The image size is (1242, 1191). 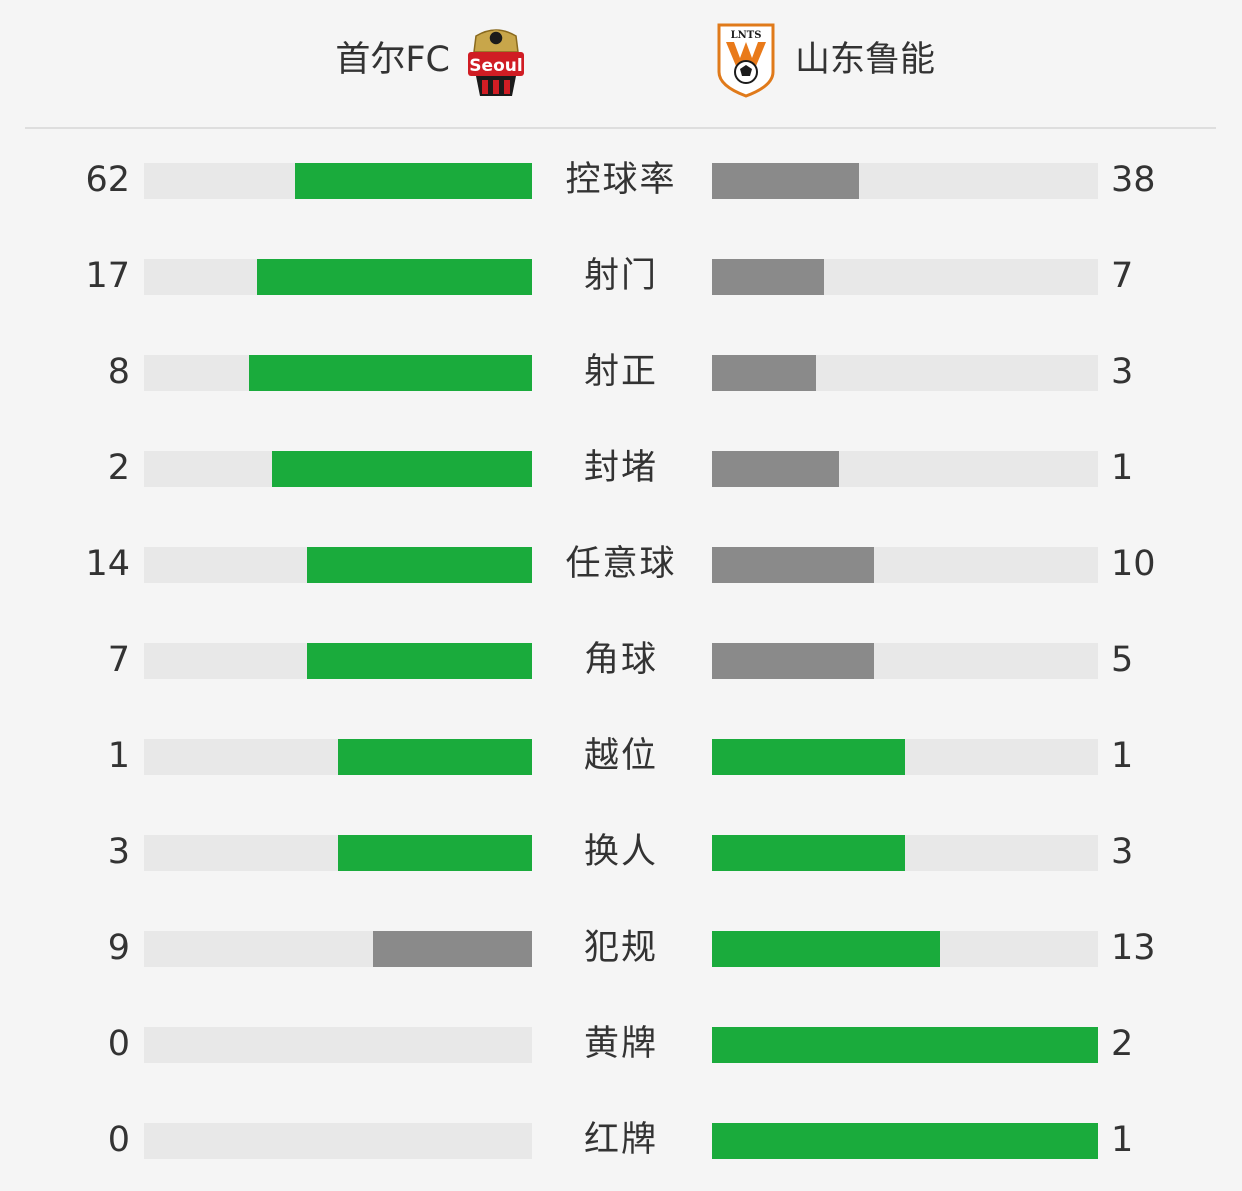 What do you see at coordinates (107, 564) in the screenshot?
I see `home-stat-value: 14` at bounding box center [107, 564].